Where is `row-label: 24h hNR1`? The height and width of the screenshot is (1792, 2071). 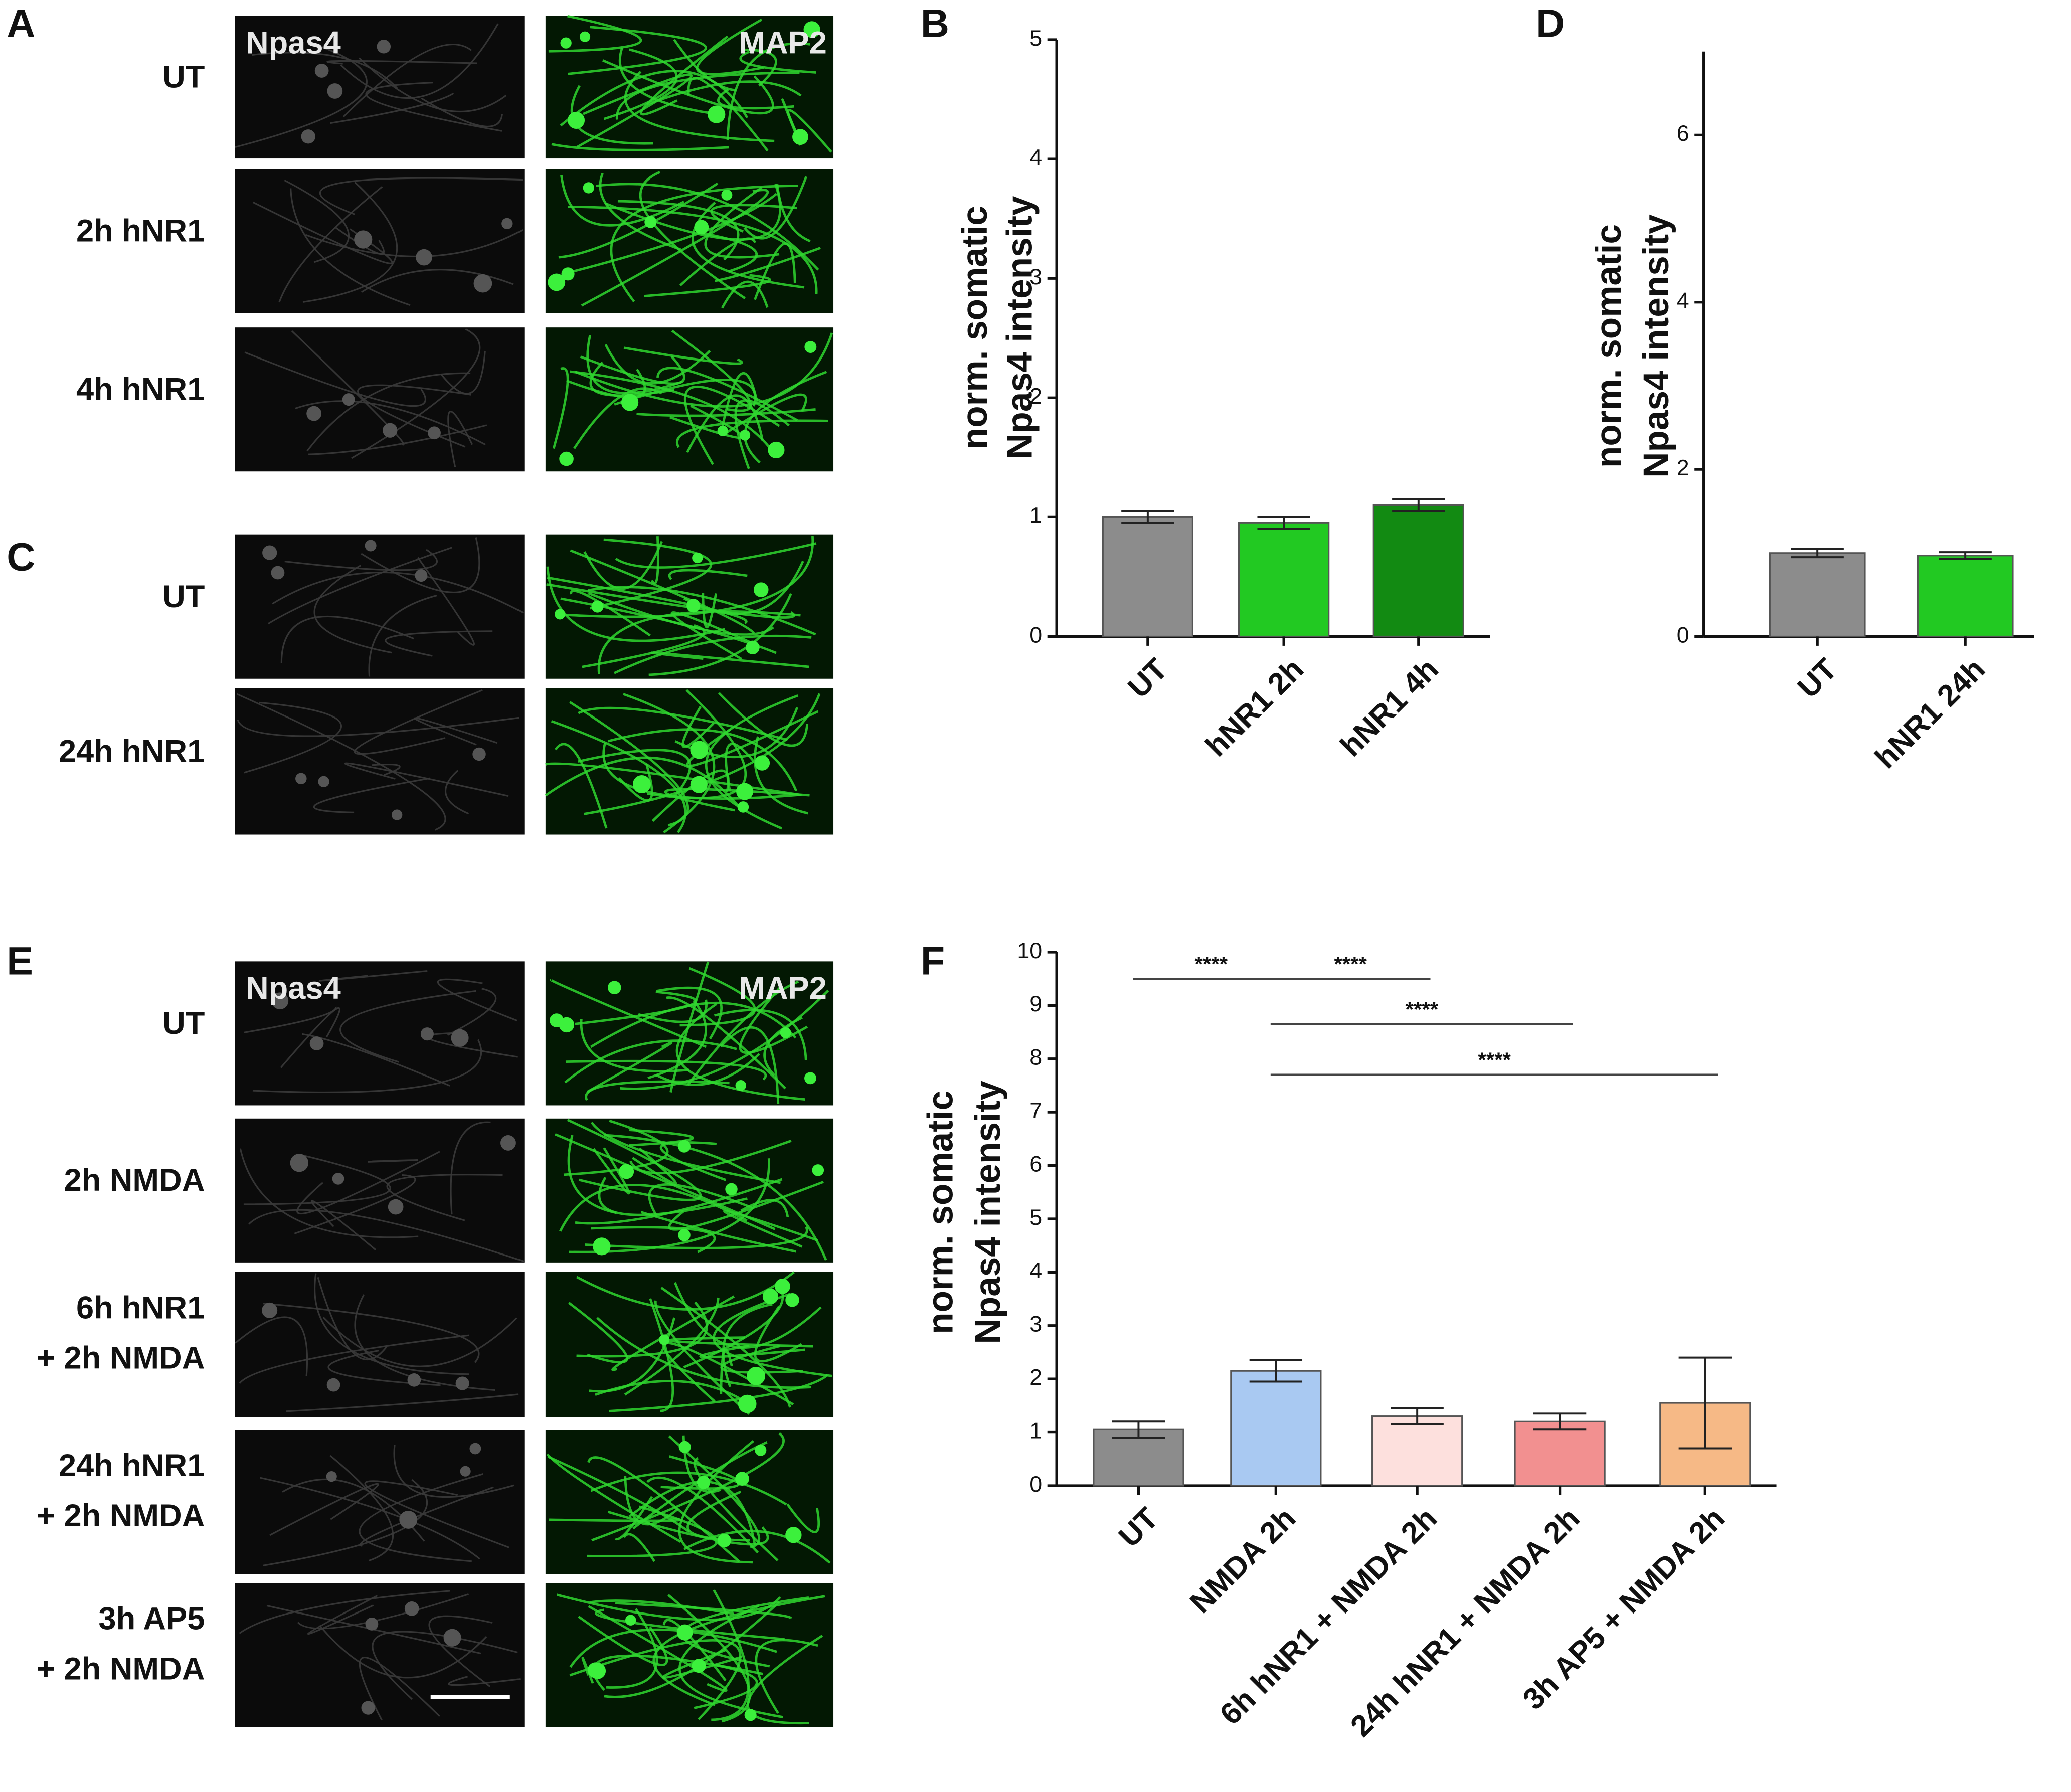
row-label: 24h hNR1 is located at coordinates (132, 751).